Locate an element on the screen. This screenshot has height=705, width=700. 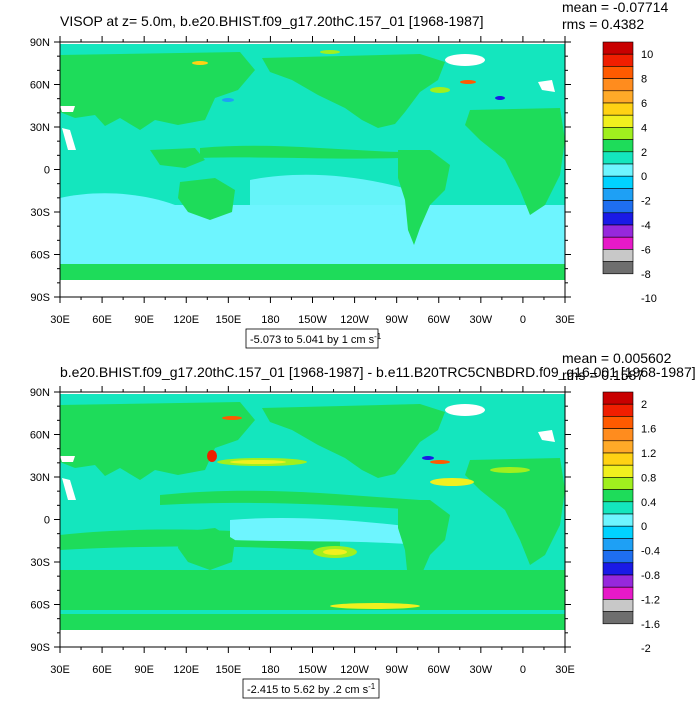
panel-1-missing-bottom is located at coordinates (312, 288).